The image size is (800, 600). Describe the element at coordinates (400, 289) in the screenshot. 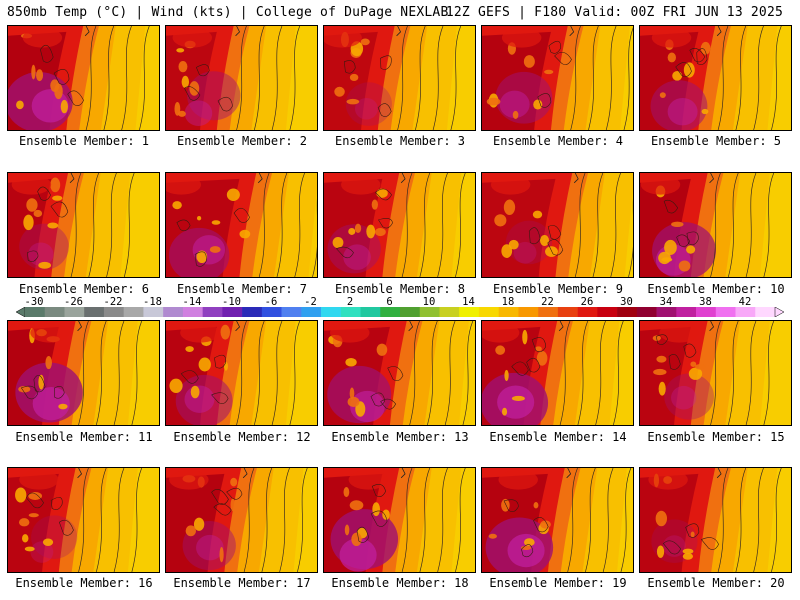

I see `member-label: Ensemble Member: 8` at that location.